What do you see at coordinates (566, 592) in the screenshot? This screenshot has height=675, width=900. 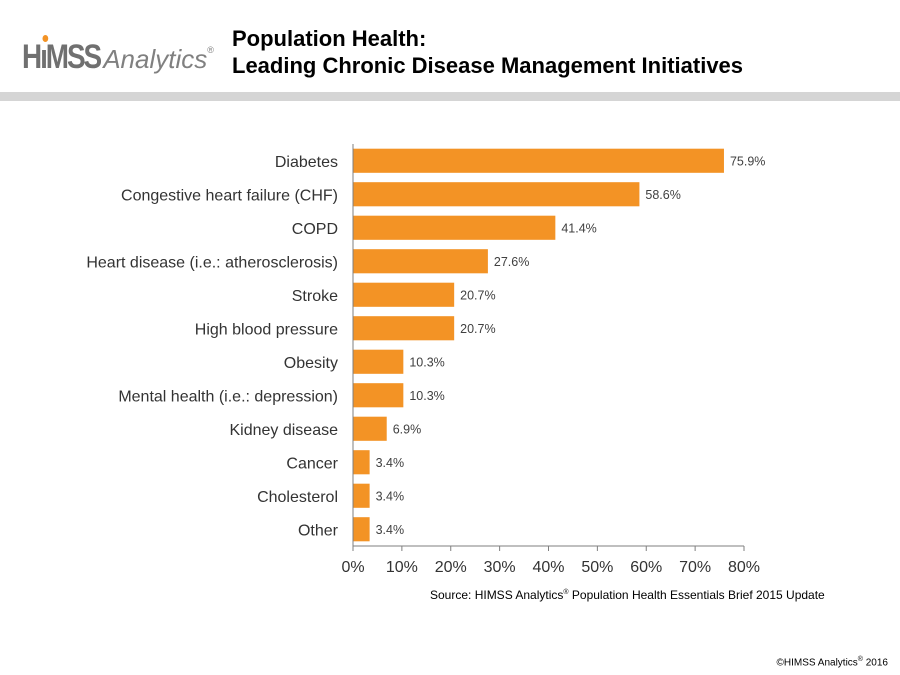 I see `source-registered-mark: ®` at bounding box center [566, 592].